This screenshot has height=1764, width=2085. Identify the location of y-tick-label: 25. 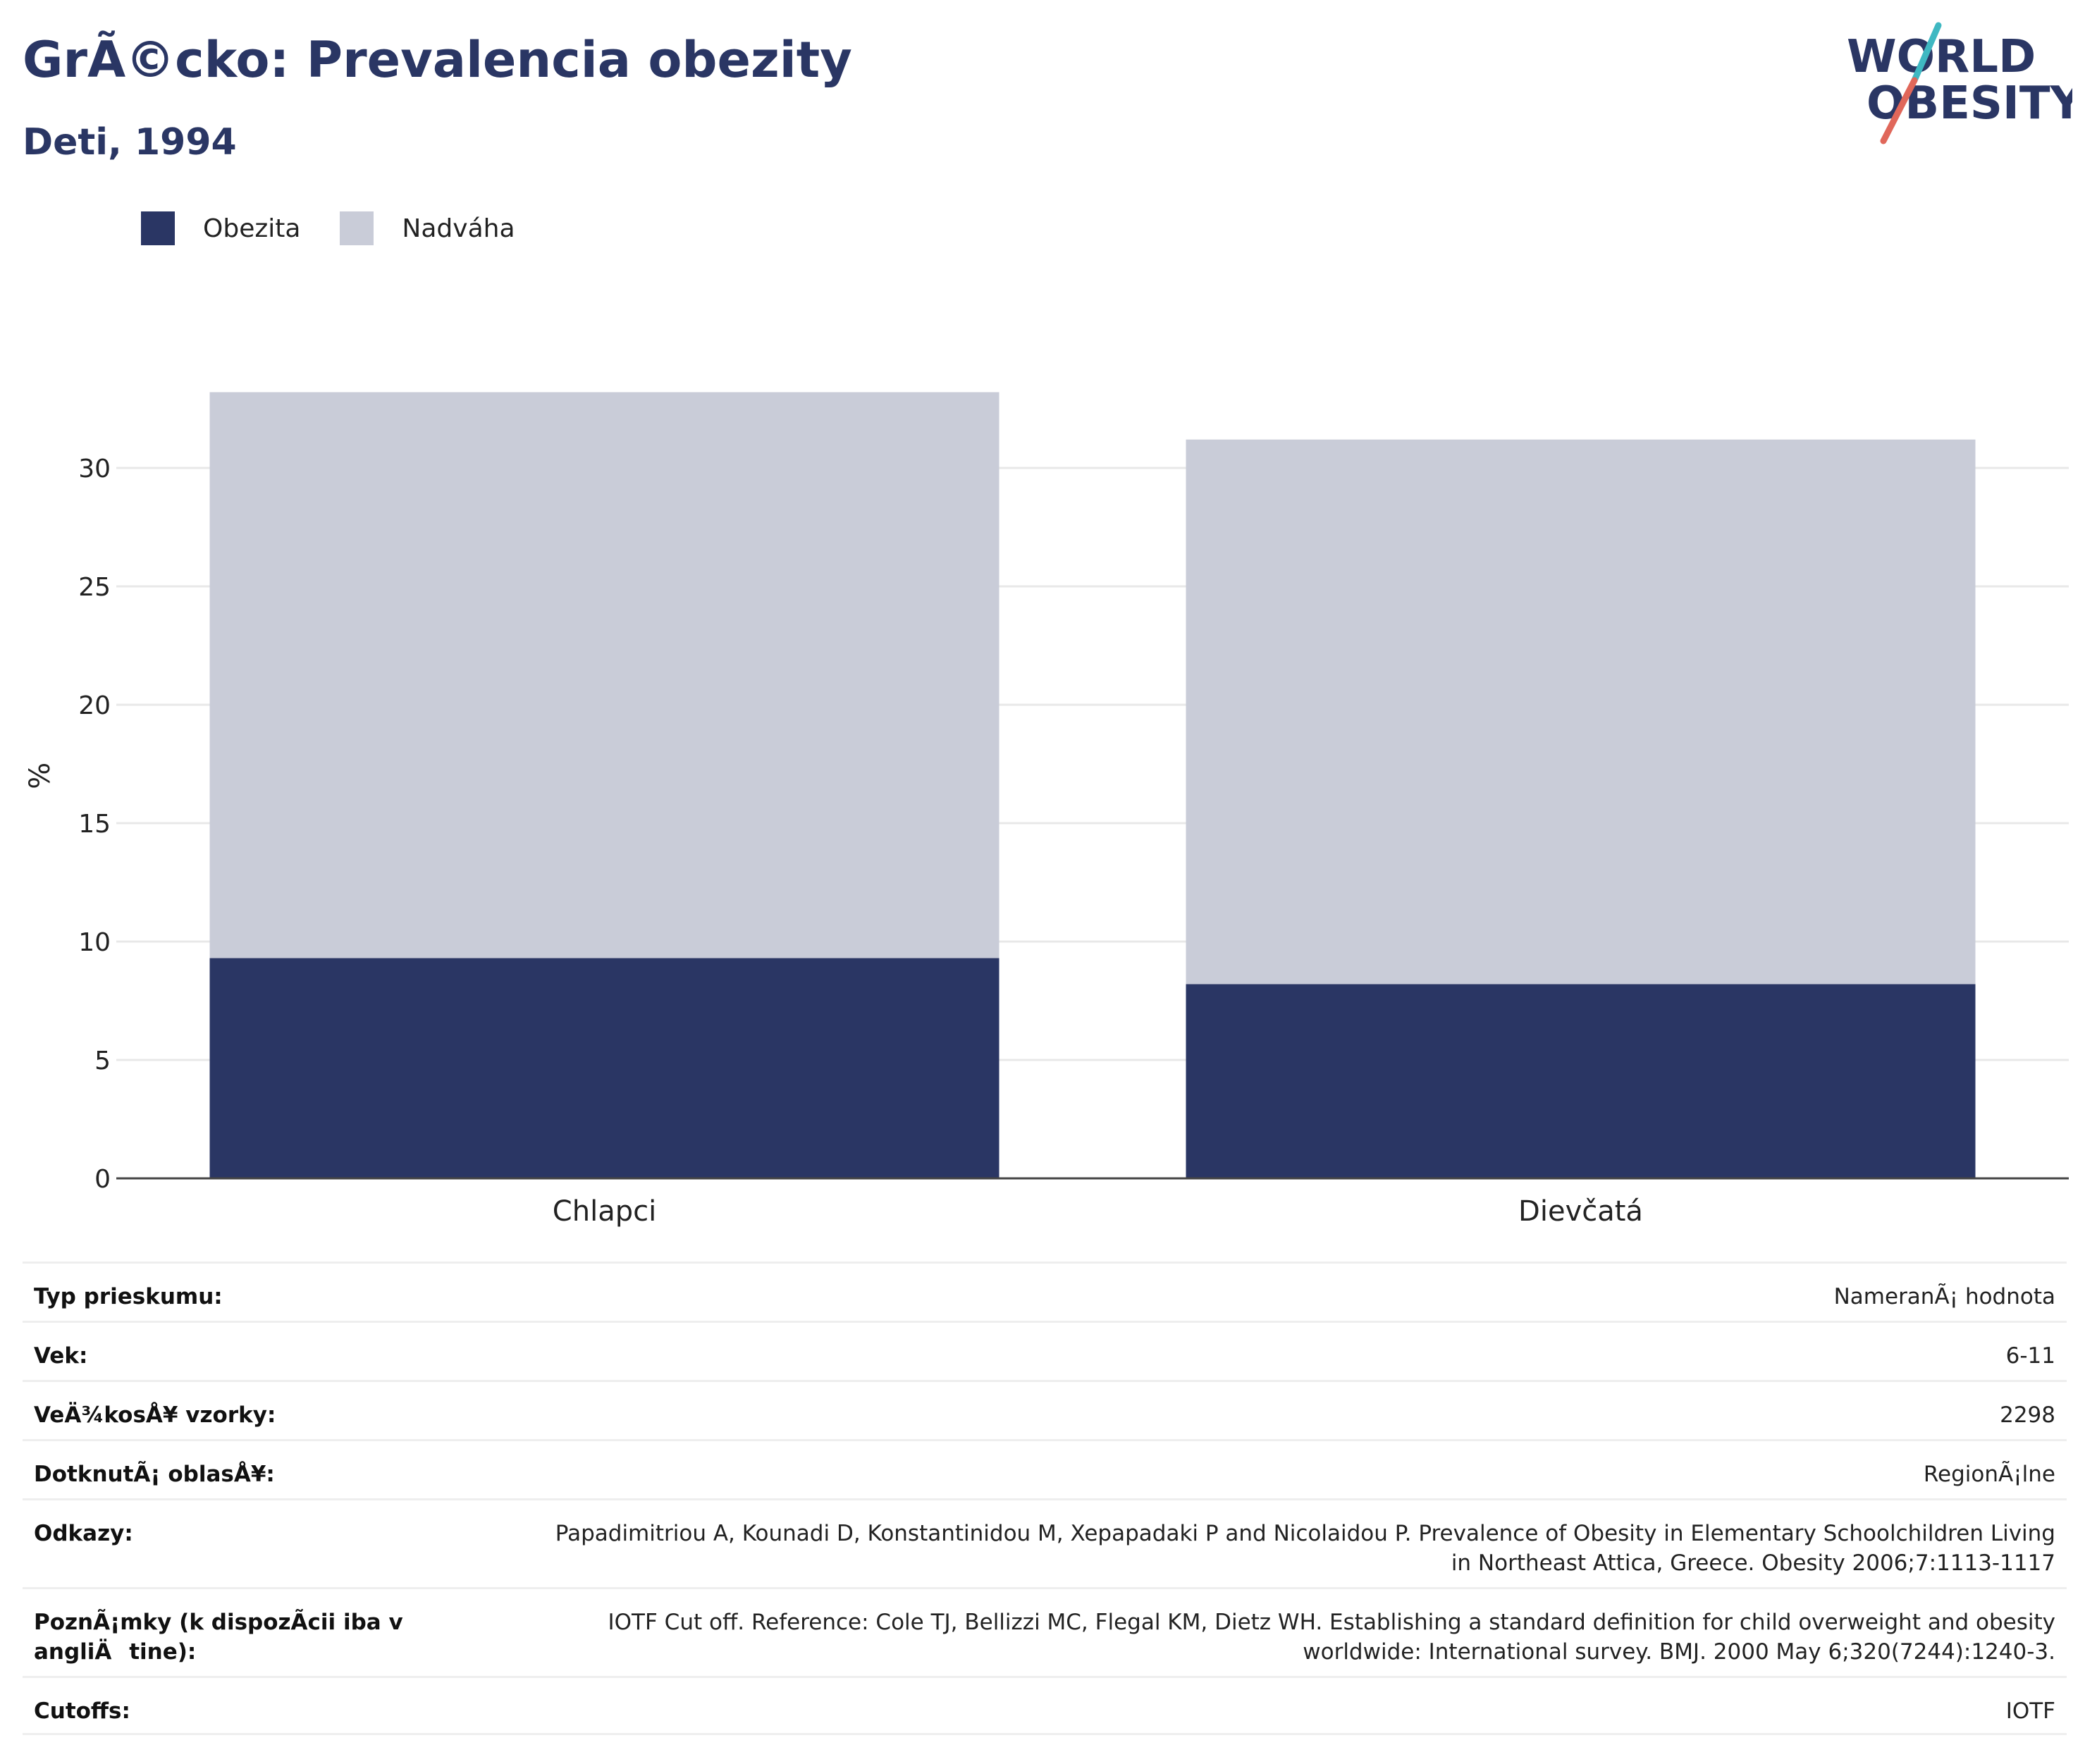
(95, 587).